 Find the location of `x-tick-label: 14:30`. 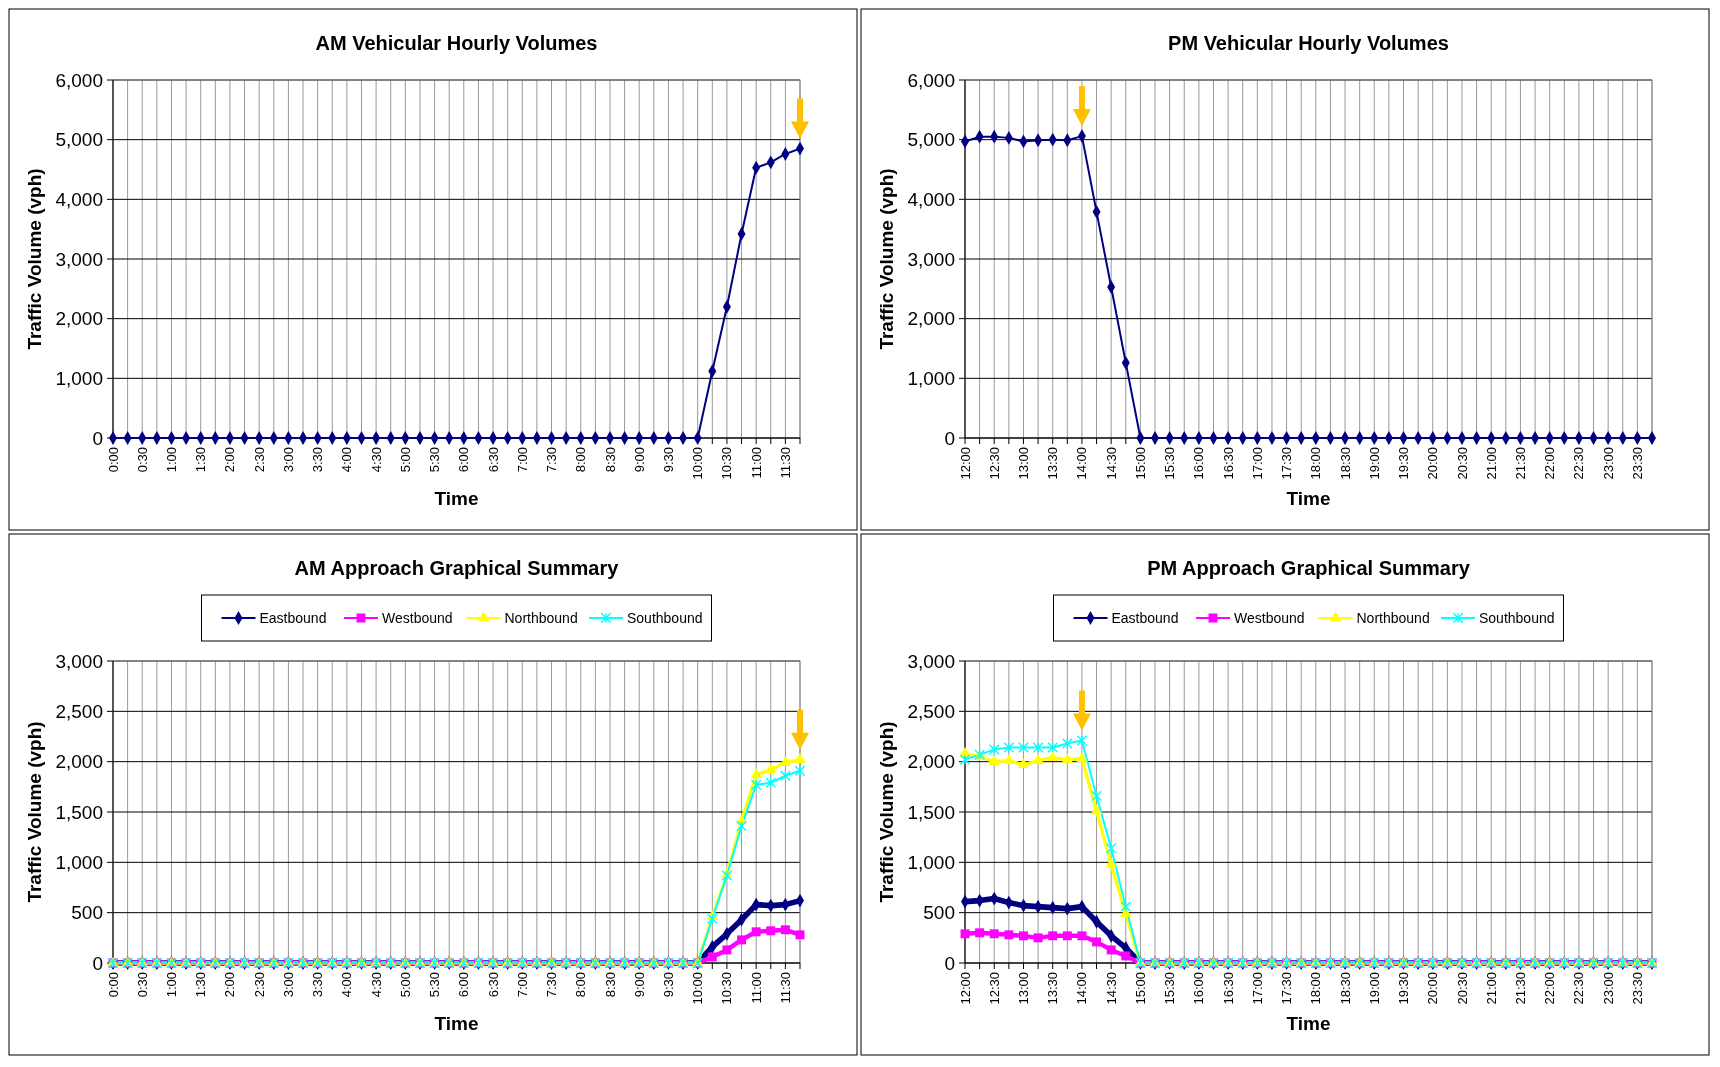

x-tick-label: 14:30 is located at coordinates (1111, 463).